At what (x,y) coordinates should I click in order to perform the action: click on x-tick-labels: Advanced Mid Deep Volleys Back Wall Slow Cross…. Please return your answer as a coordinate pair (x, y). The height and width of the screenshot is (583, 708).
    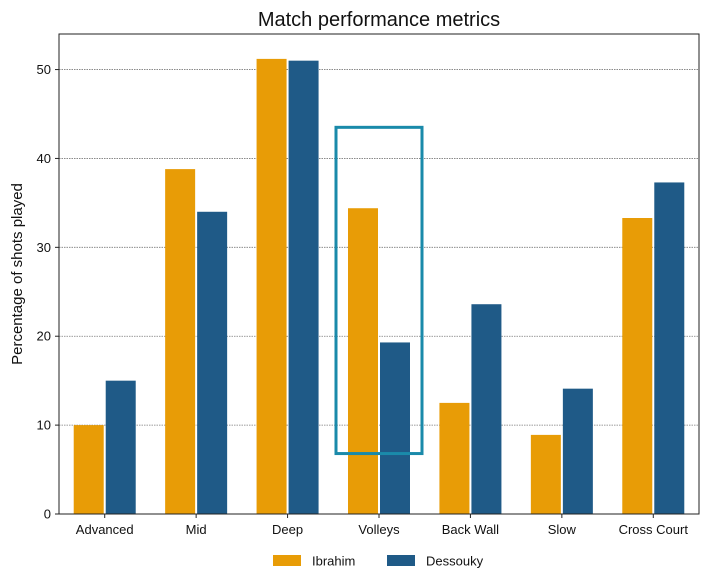
    Looking at the image, I should click on (382, 525).